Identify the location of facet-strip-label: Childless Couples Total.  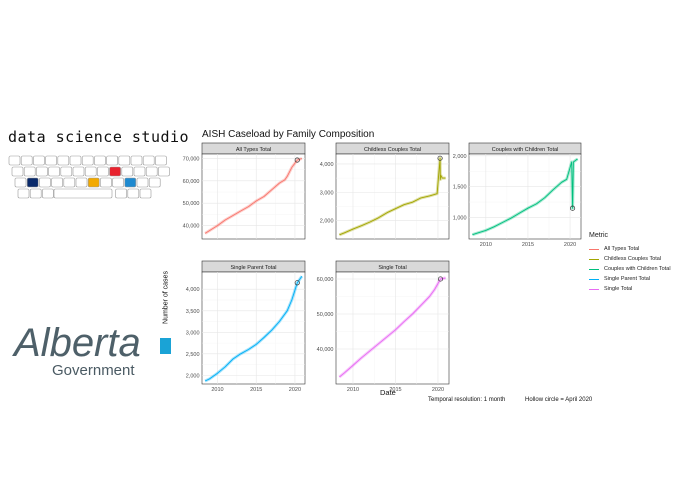
(392, 150).